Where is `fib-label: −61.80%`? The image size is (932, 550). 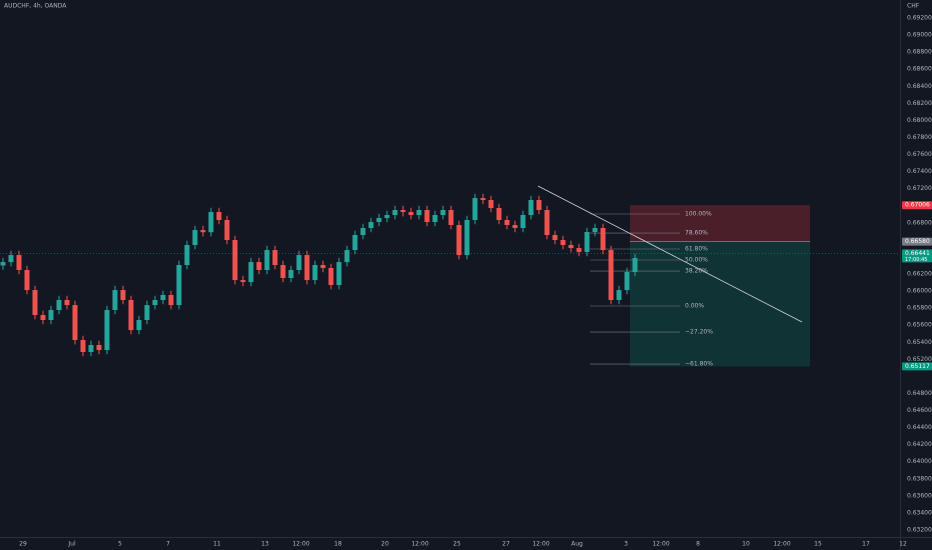 fib-label: −61.80% is located at coordinates (699, 364).